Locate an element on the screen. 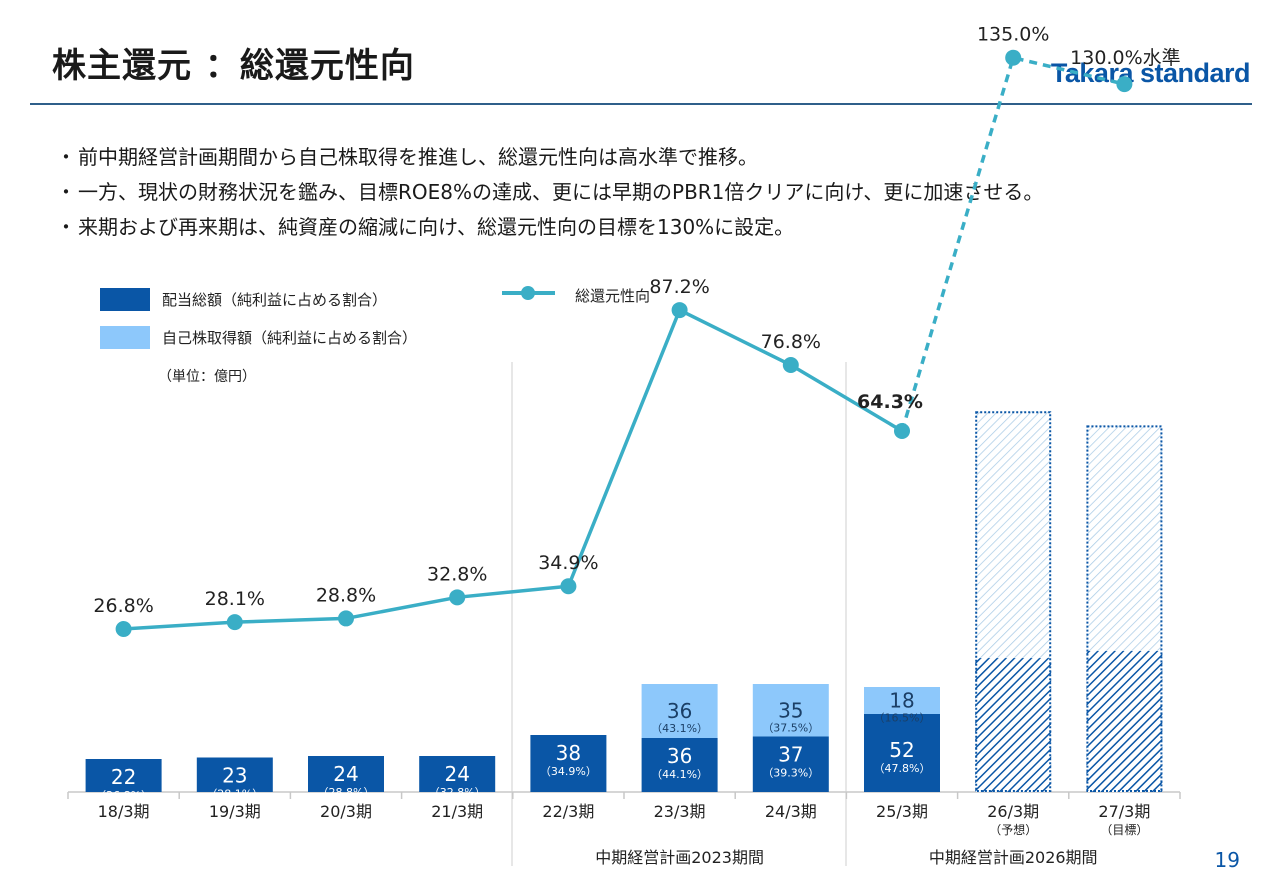 This screenshot has height=886, width=1280. line-value-label: 34.9% is located at coordinates (568, 563).